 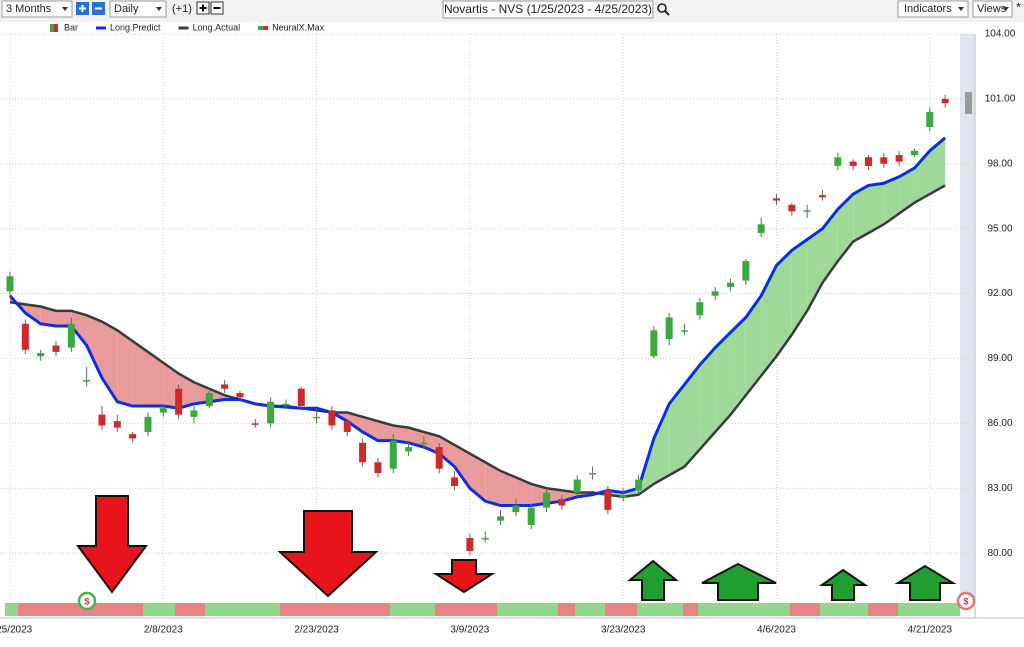 I want to click on symbol-text: Novartis - NVS (1/25/2023 - 4/25/2023), so click(x=548, y=9).